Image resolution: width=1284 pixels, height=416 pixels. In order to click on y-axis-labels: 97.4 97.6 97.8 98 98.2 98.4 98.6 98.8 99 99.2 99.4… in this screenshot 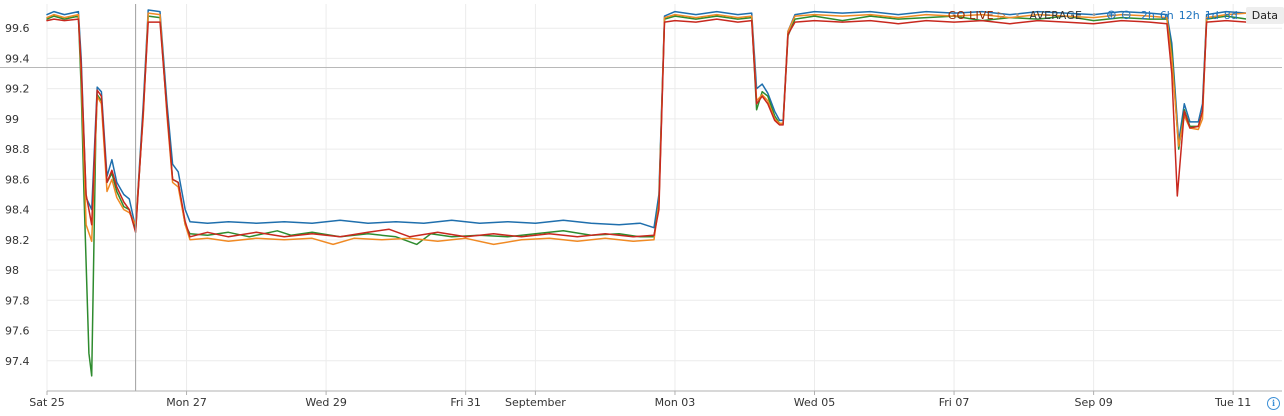, I will do `click(17, 195)`.